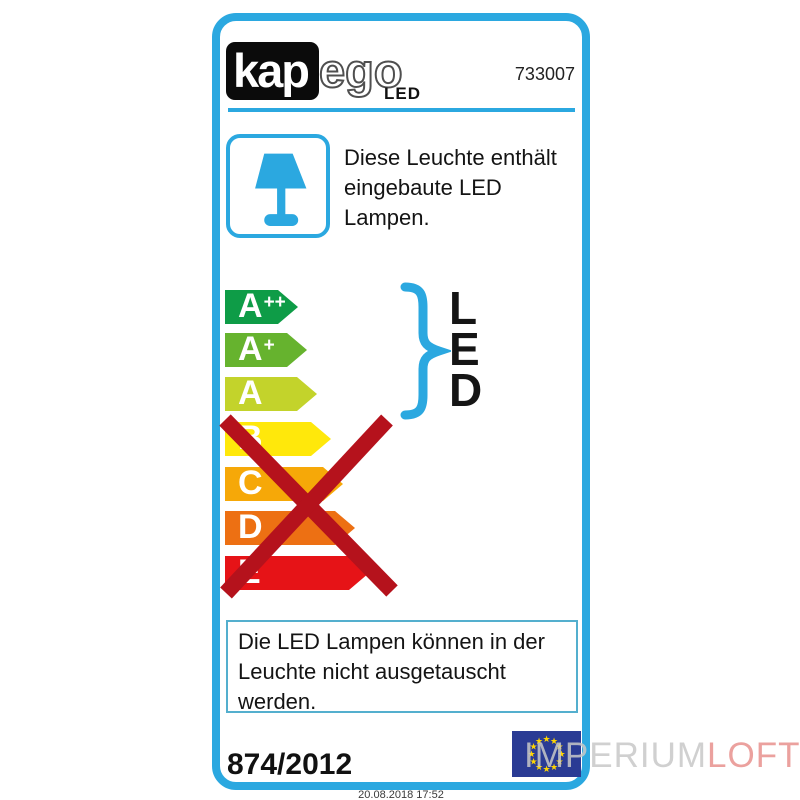  What do you see at coordinates (250, 527) in the screenshot?
I see `arrow-label: D` at bounding box center [250, 527].